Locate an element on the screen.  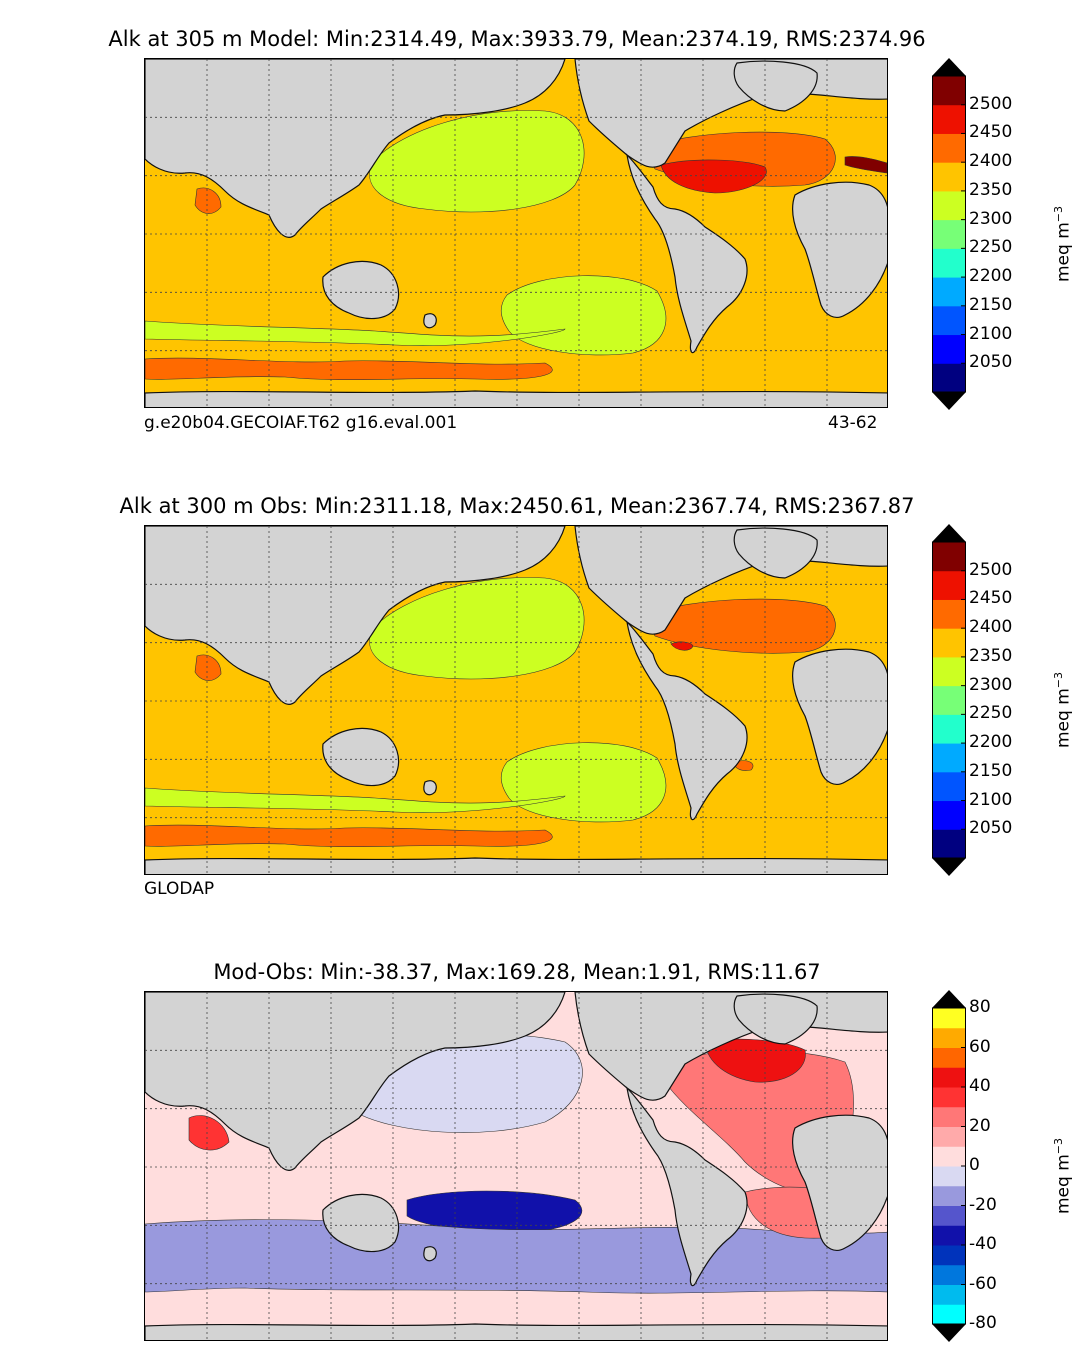
obs-case-label: GLODAP is located at coordinates (179, 889).